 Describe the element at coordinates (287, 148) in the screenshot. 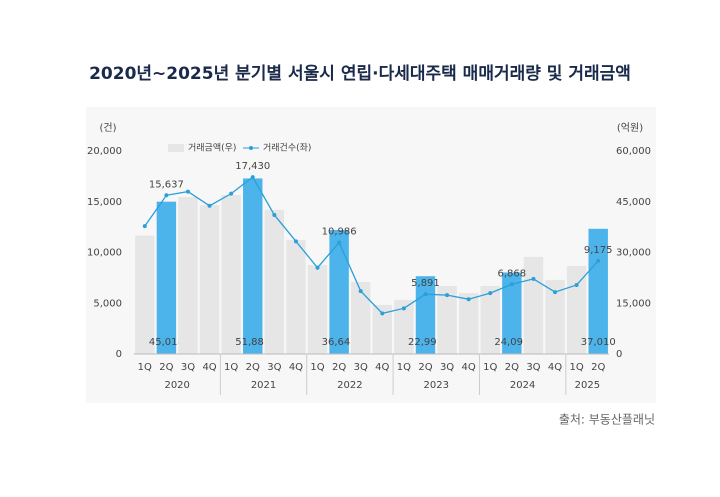

I see `legend-label: 거래건수(좌)` at that location.